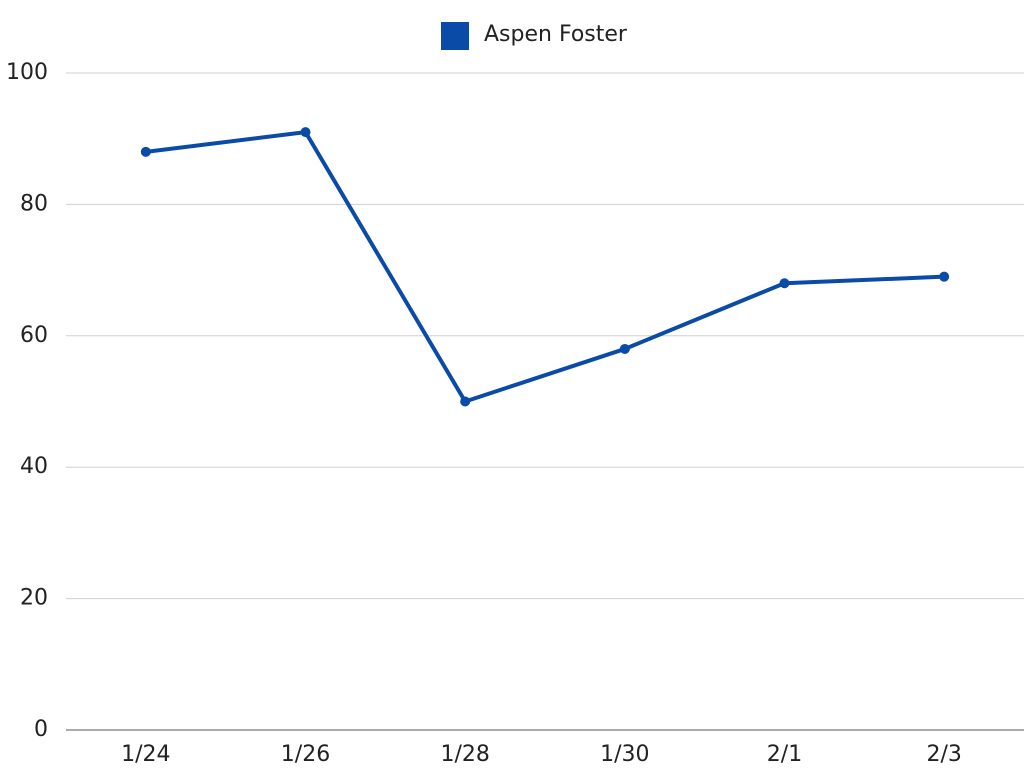 The image size is (1024, 768). Describe the element at coordinates (34, 598) in the screenshot. I see `y-tick-label: 20` at that location.